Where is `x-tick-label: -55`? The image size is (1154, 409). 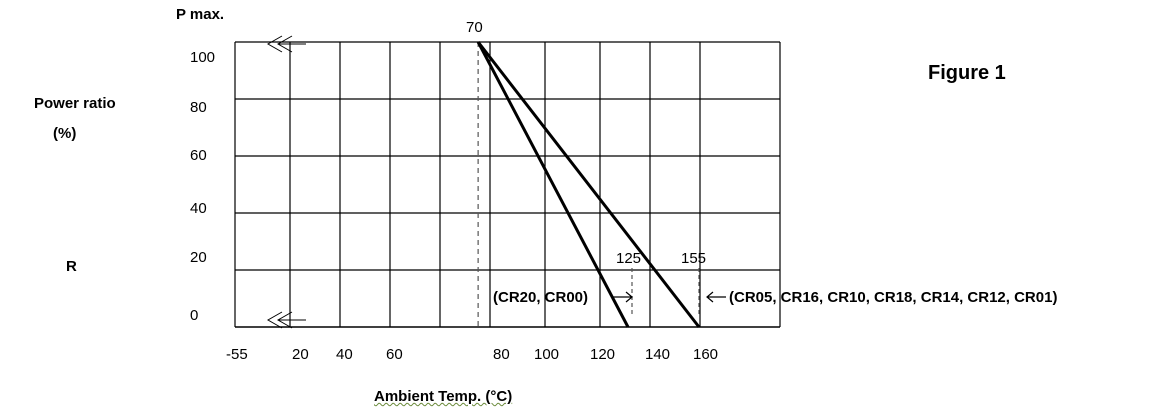
x-tick-label: -55 is located at coordinates (237, 354).